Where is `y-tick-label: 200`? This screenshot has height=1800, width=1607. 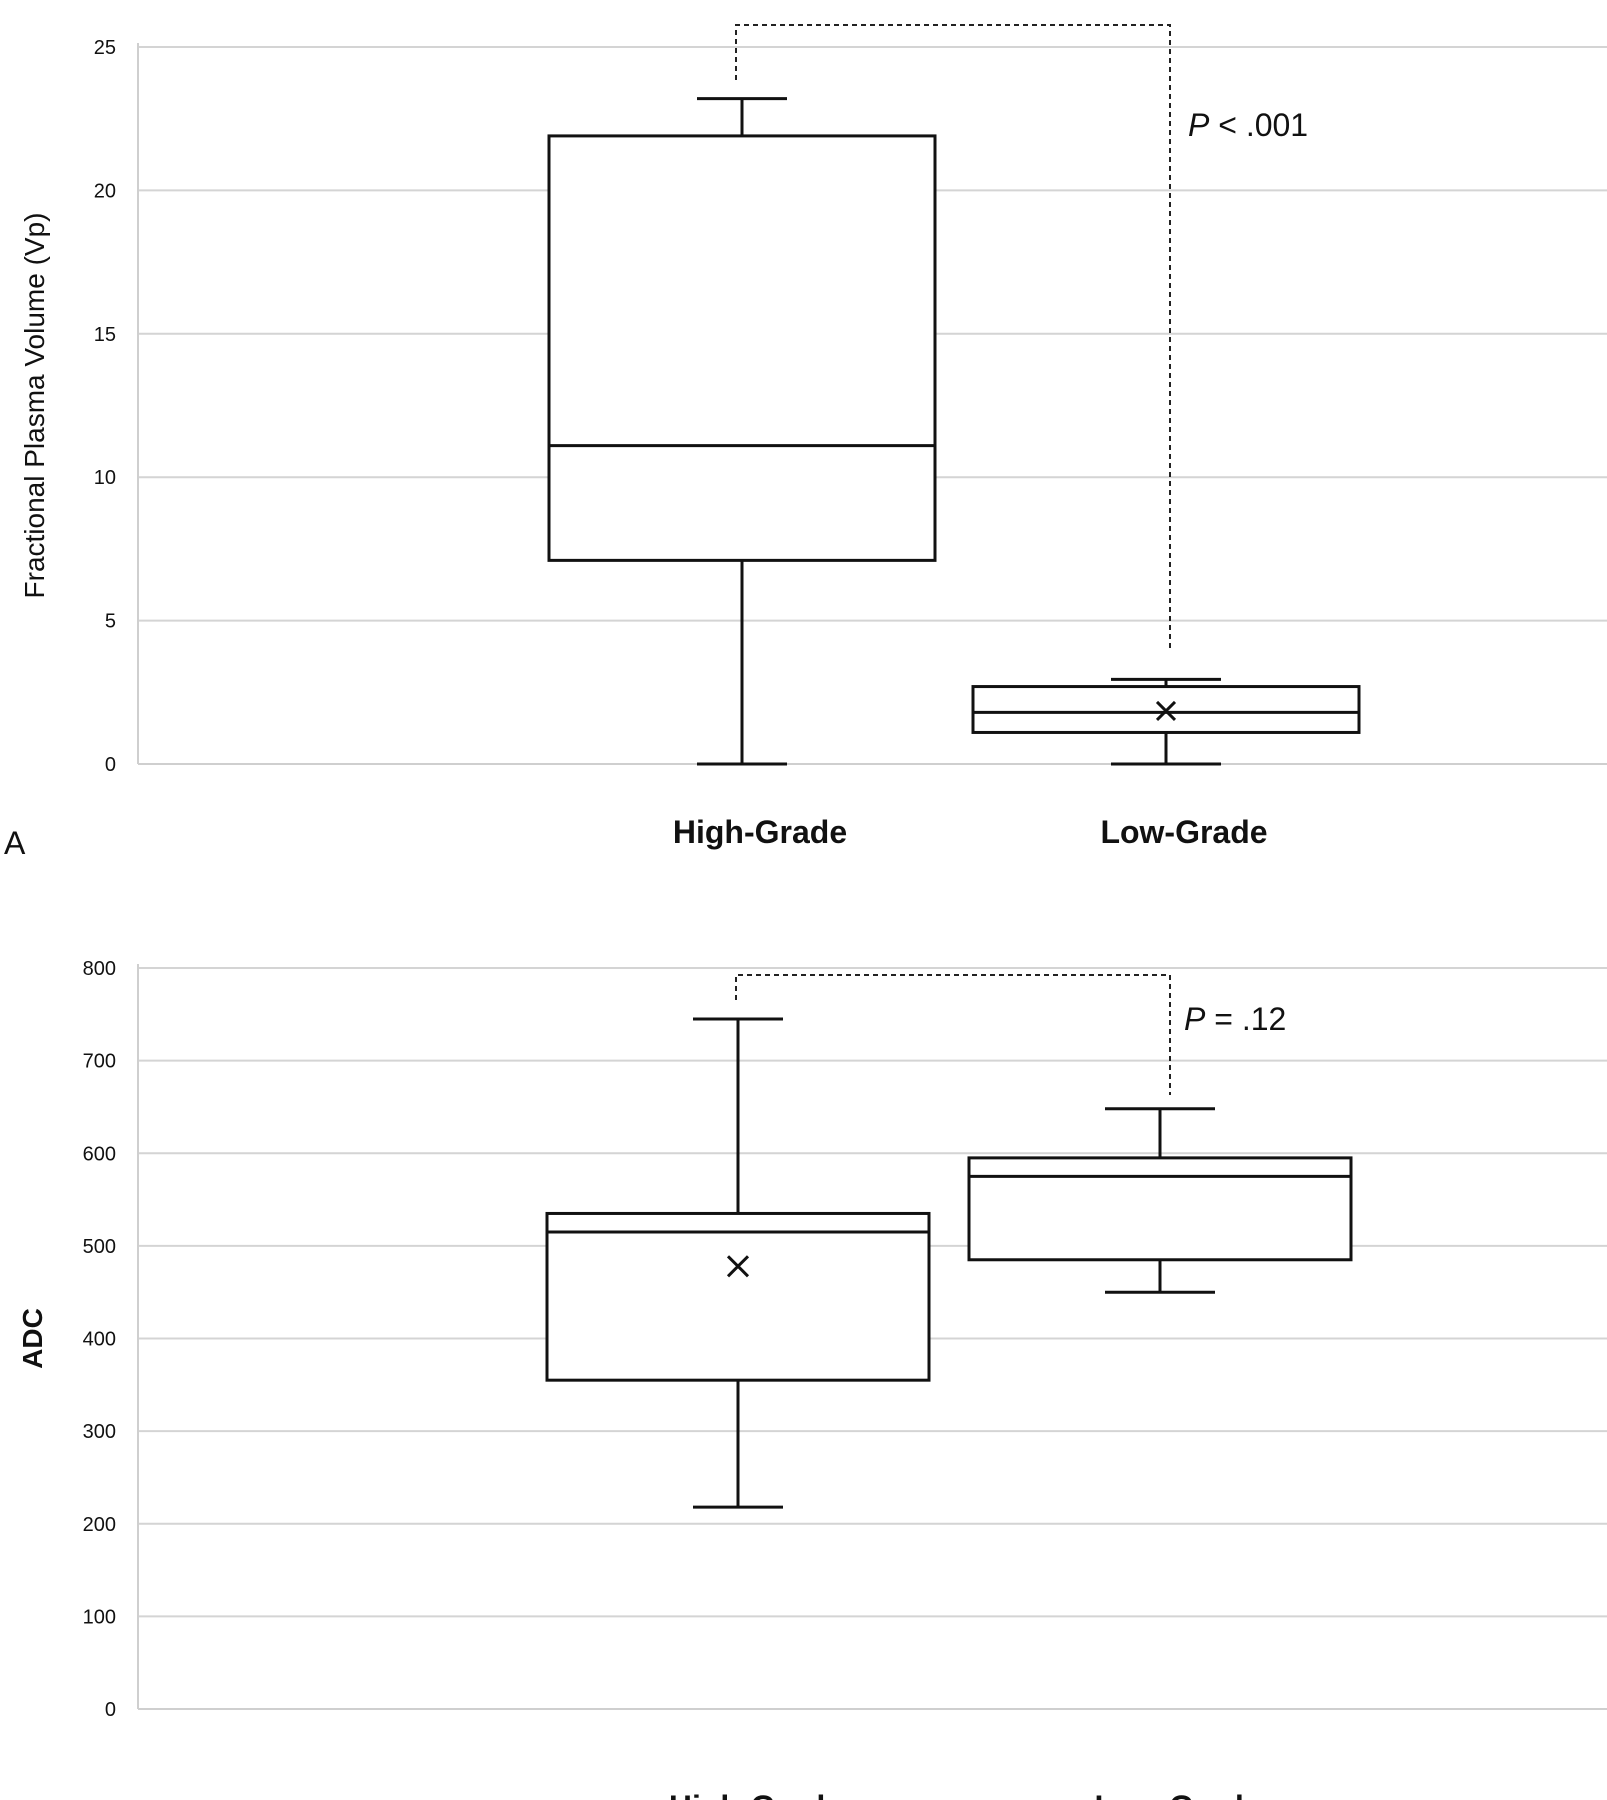
y-tick-label: 200 is located at coordinates (99, 1525).